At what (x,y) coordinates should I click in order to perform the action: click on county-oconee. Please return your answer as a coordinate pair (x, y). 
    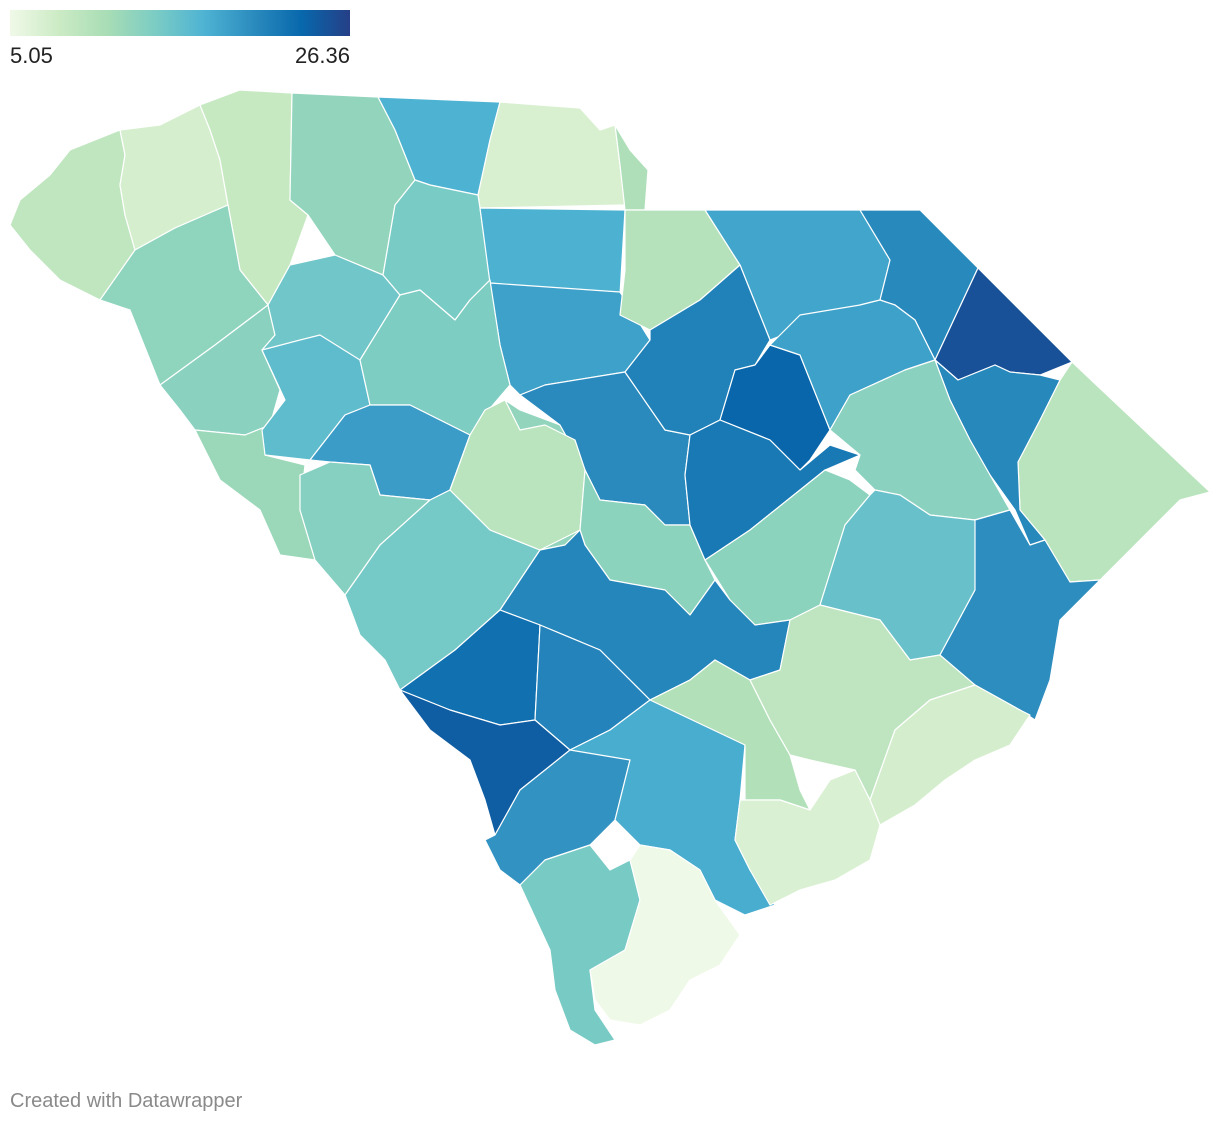
    Looking at the image, I should click on (72, 215).